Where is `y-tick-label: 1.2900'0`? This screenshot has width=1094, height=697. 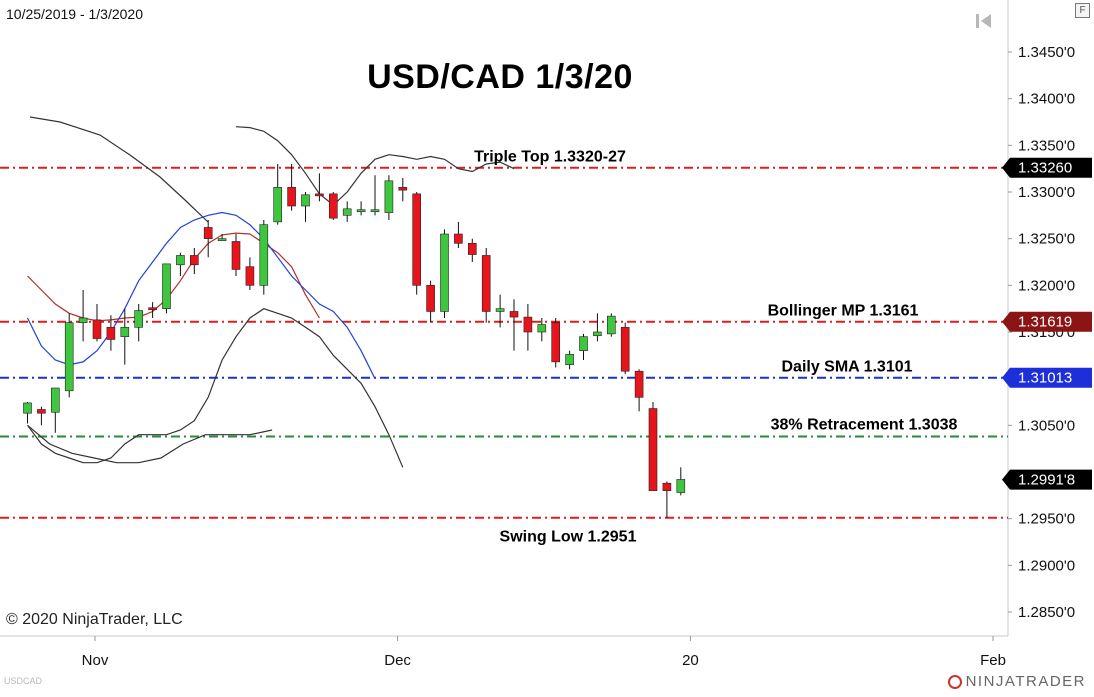
y-tick-label: 1.2900'0 is located at coordinates (1046, 565).